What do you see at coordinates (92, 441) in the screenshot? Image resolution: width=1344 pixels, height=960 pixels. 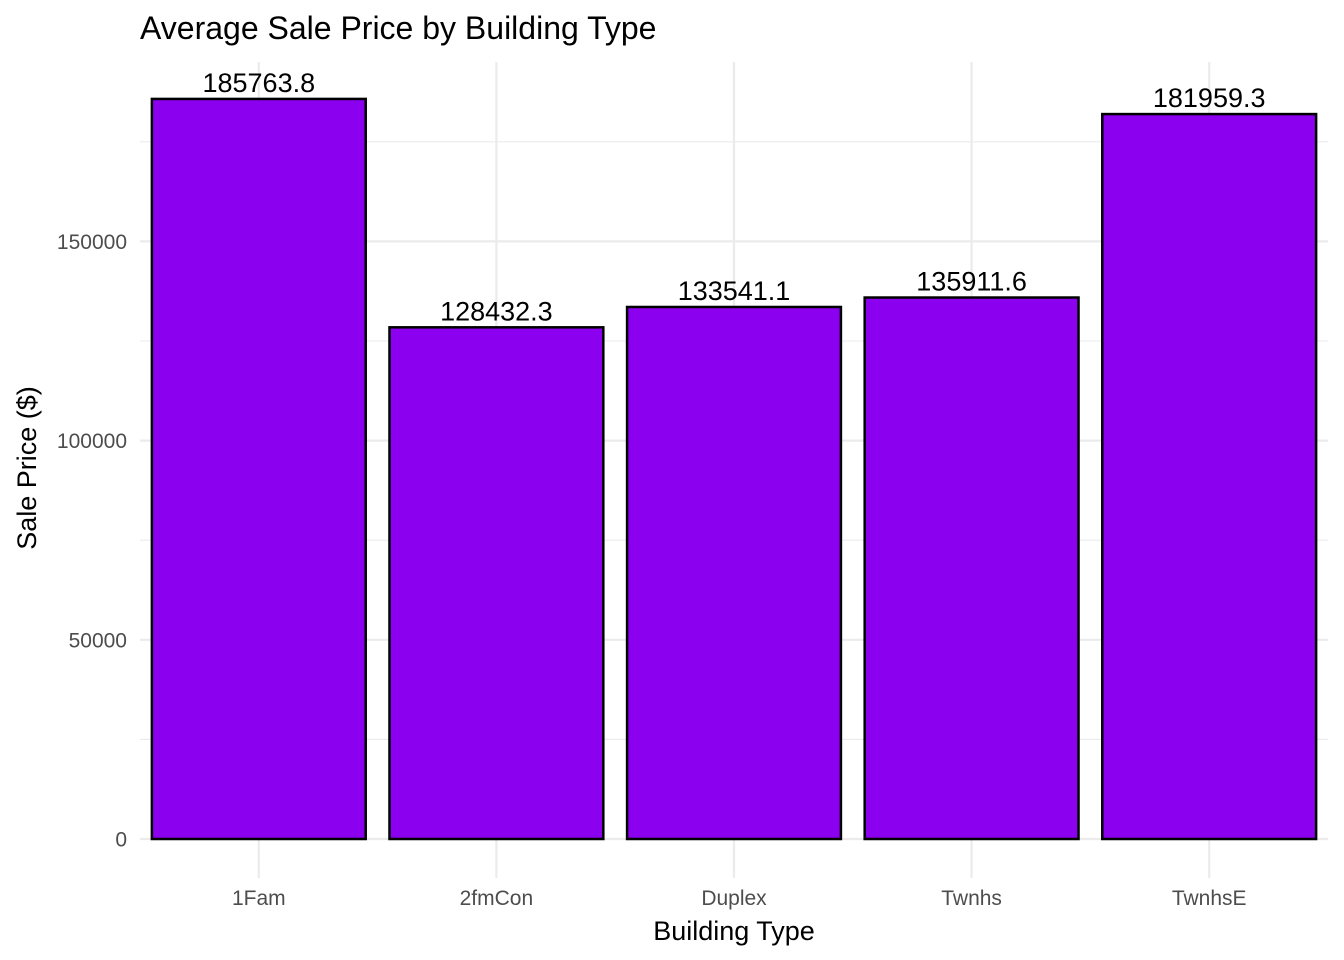 I see `y-tick-label: 100000` at bounding box center [92, 441].